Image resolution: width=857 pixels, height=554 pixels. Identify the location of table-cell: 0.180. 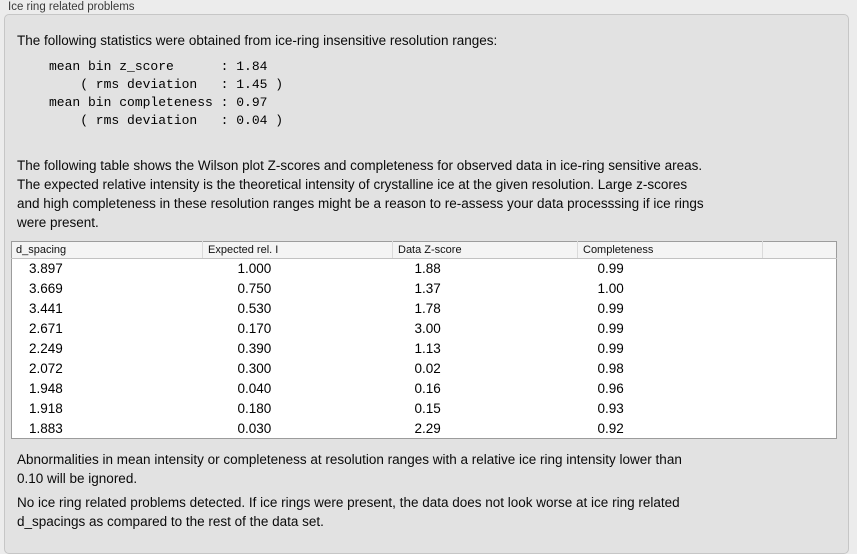
(254, 408).